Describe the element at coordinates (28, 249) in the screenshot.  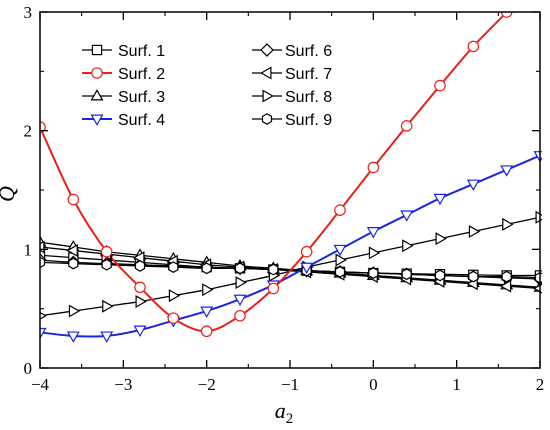
I see `y-tick-label: 1` at that location.